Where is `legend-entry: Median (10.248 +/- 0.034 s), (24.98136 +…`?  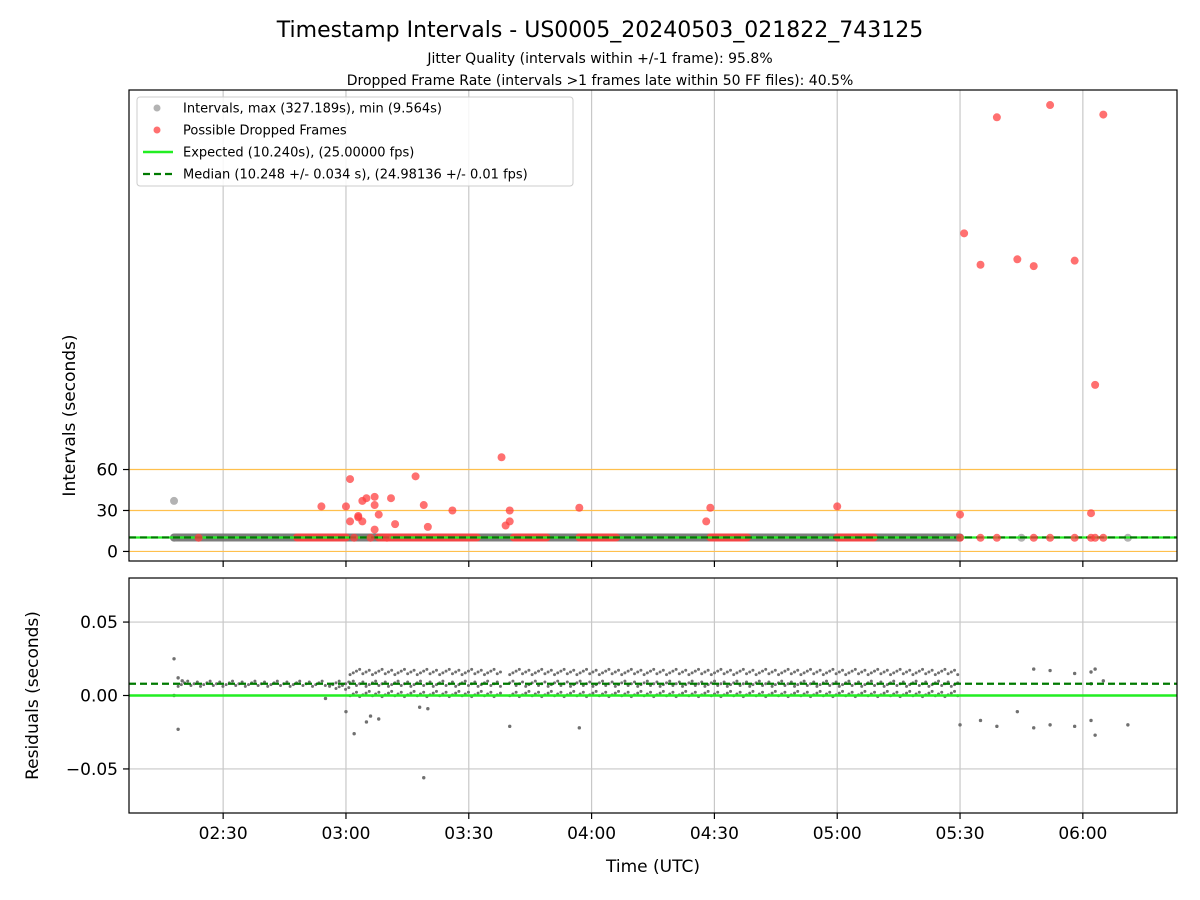
legend-entry: Median (10.248 +/- 0.034 s), (24.98136 +… is located at coordinates (355, 175).